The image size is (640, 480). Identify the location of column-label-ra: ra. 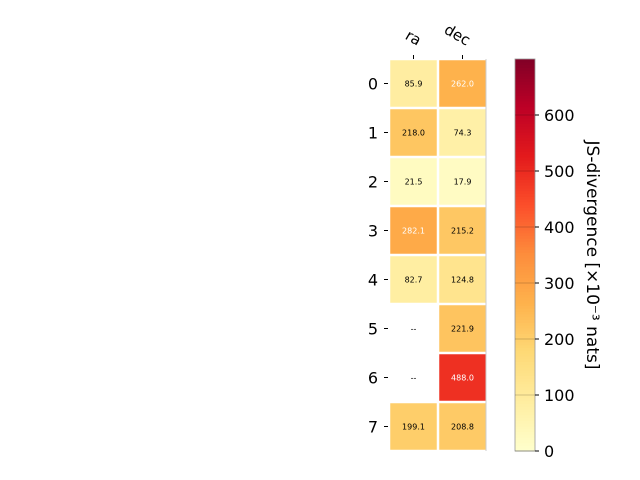
(413, 37).